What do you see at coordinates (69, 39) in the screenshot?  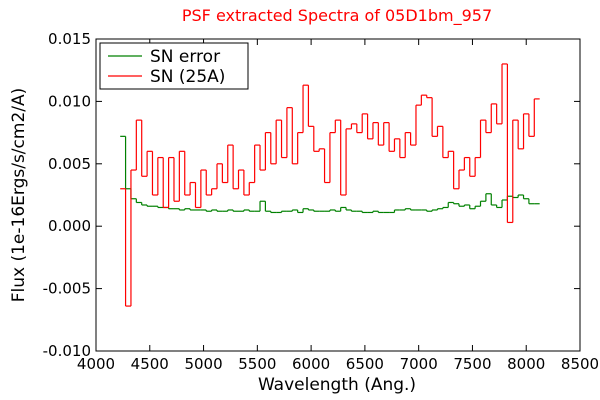 I see `y-tick-label: 0.015` at bounding box center [69, 39].